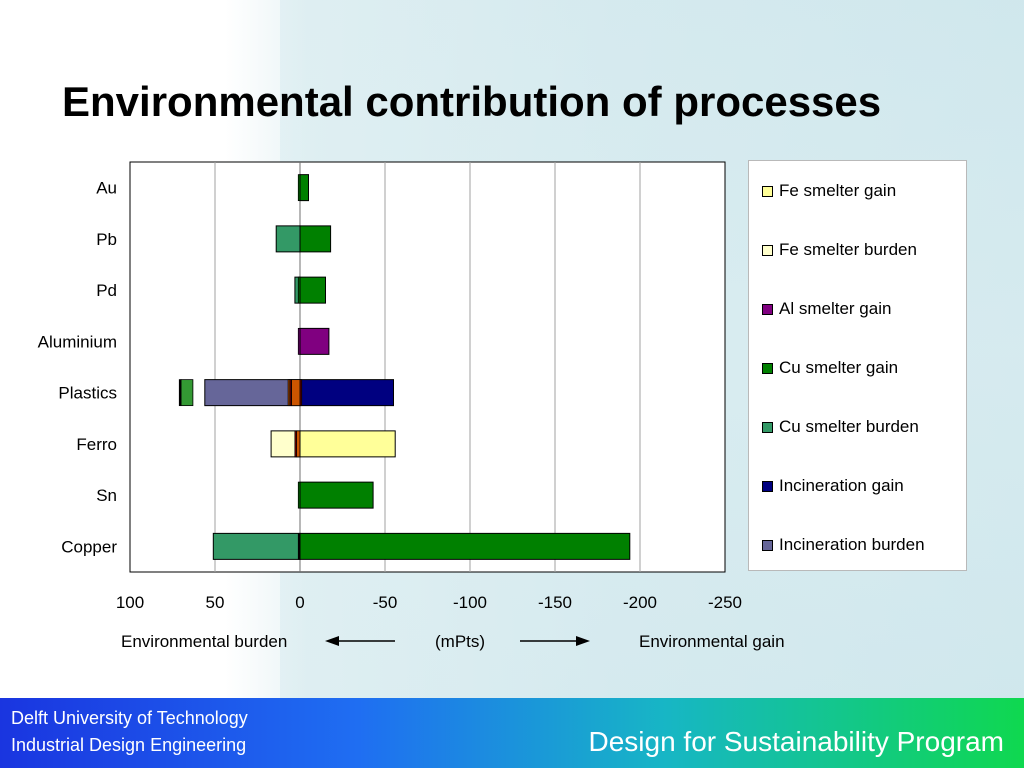  Describe the element at coordinates (106, 188) in the screenshot. I see `category-label: Au` at that location.